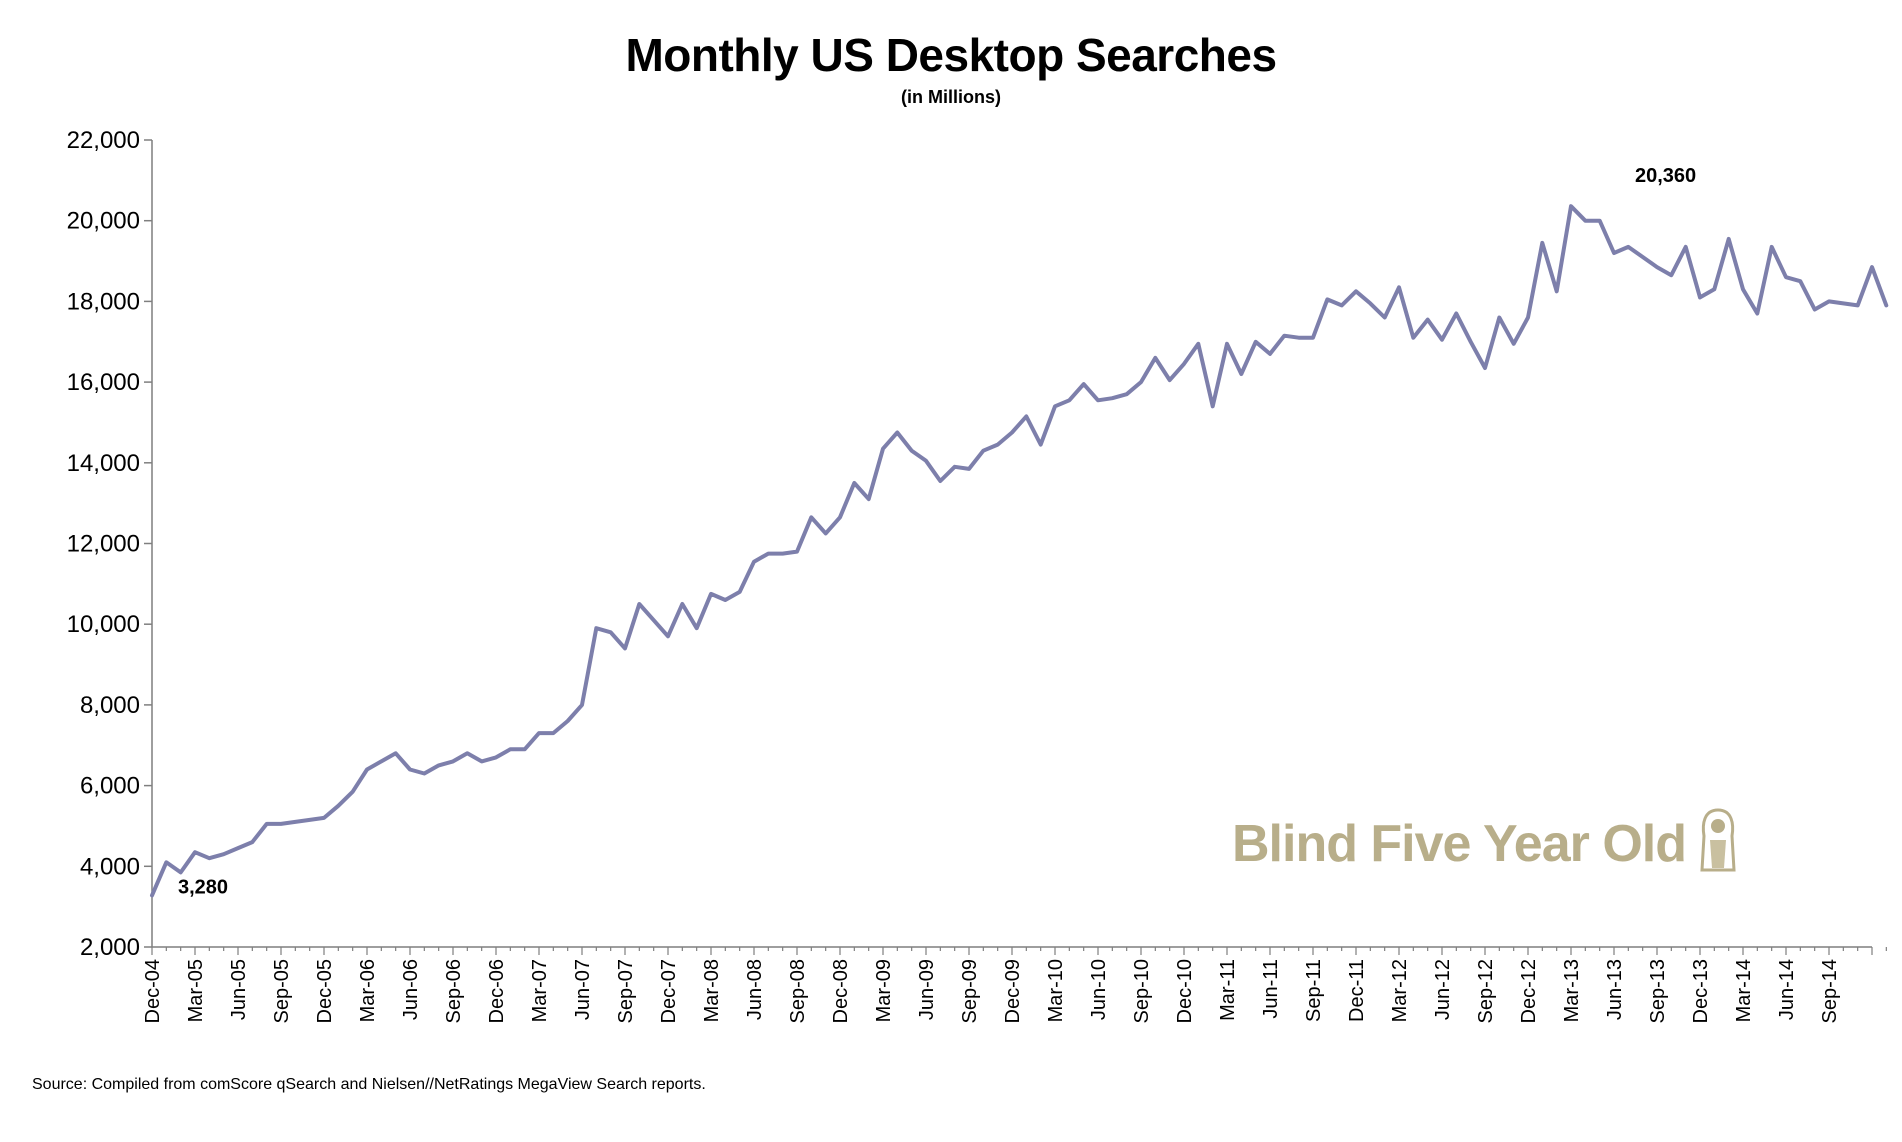 The width and height of the screenshot is (1902, 1142). What do you see at coordinates (1357, 990) in the screenshot?
I see `x-tick-label: Dec-11` at bounding box center [1357, 990].